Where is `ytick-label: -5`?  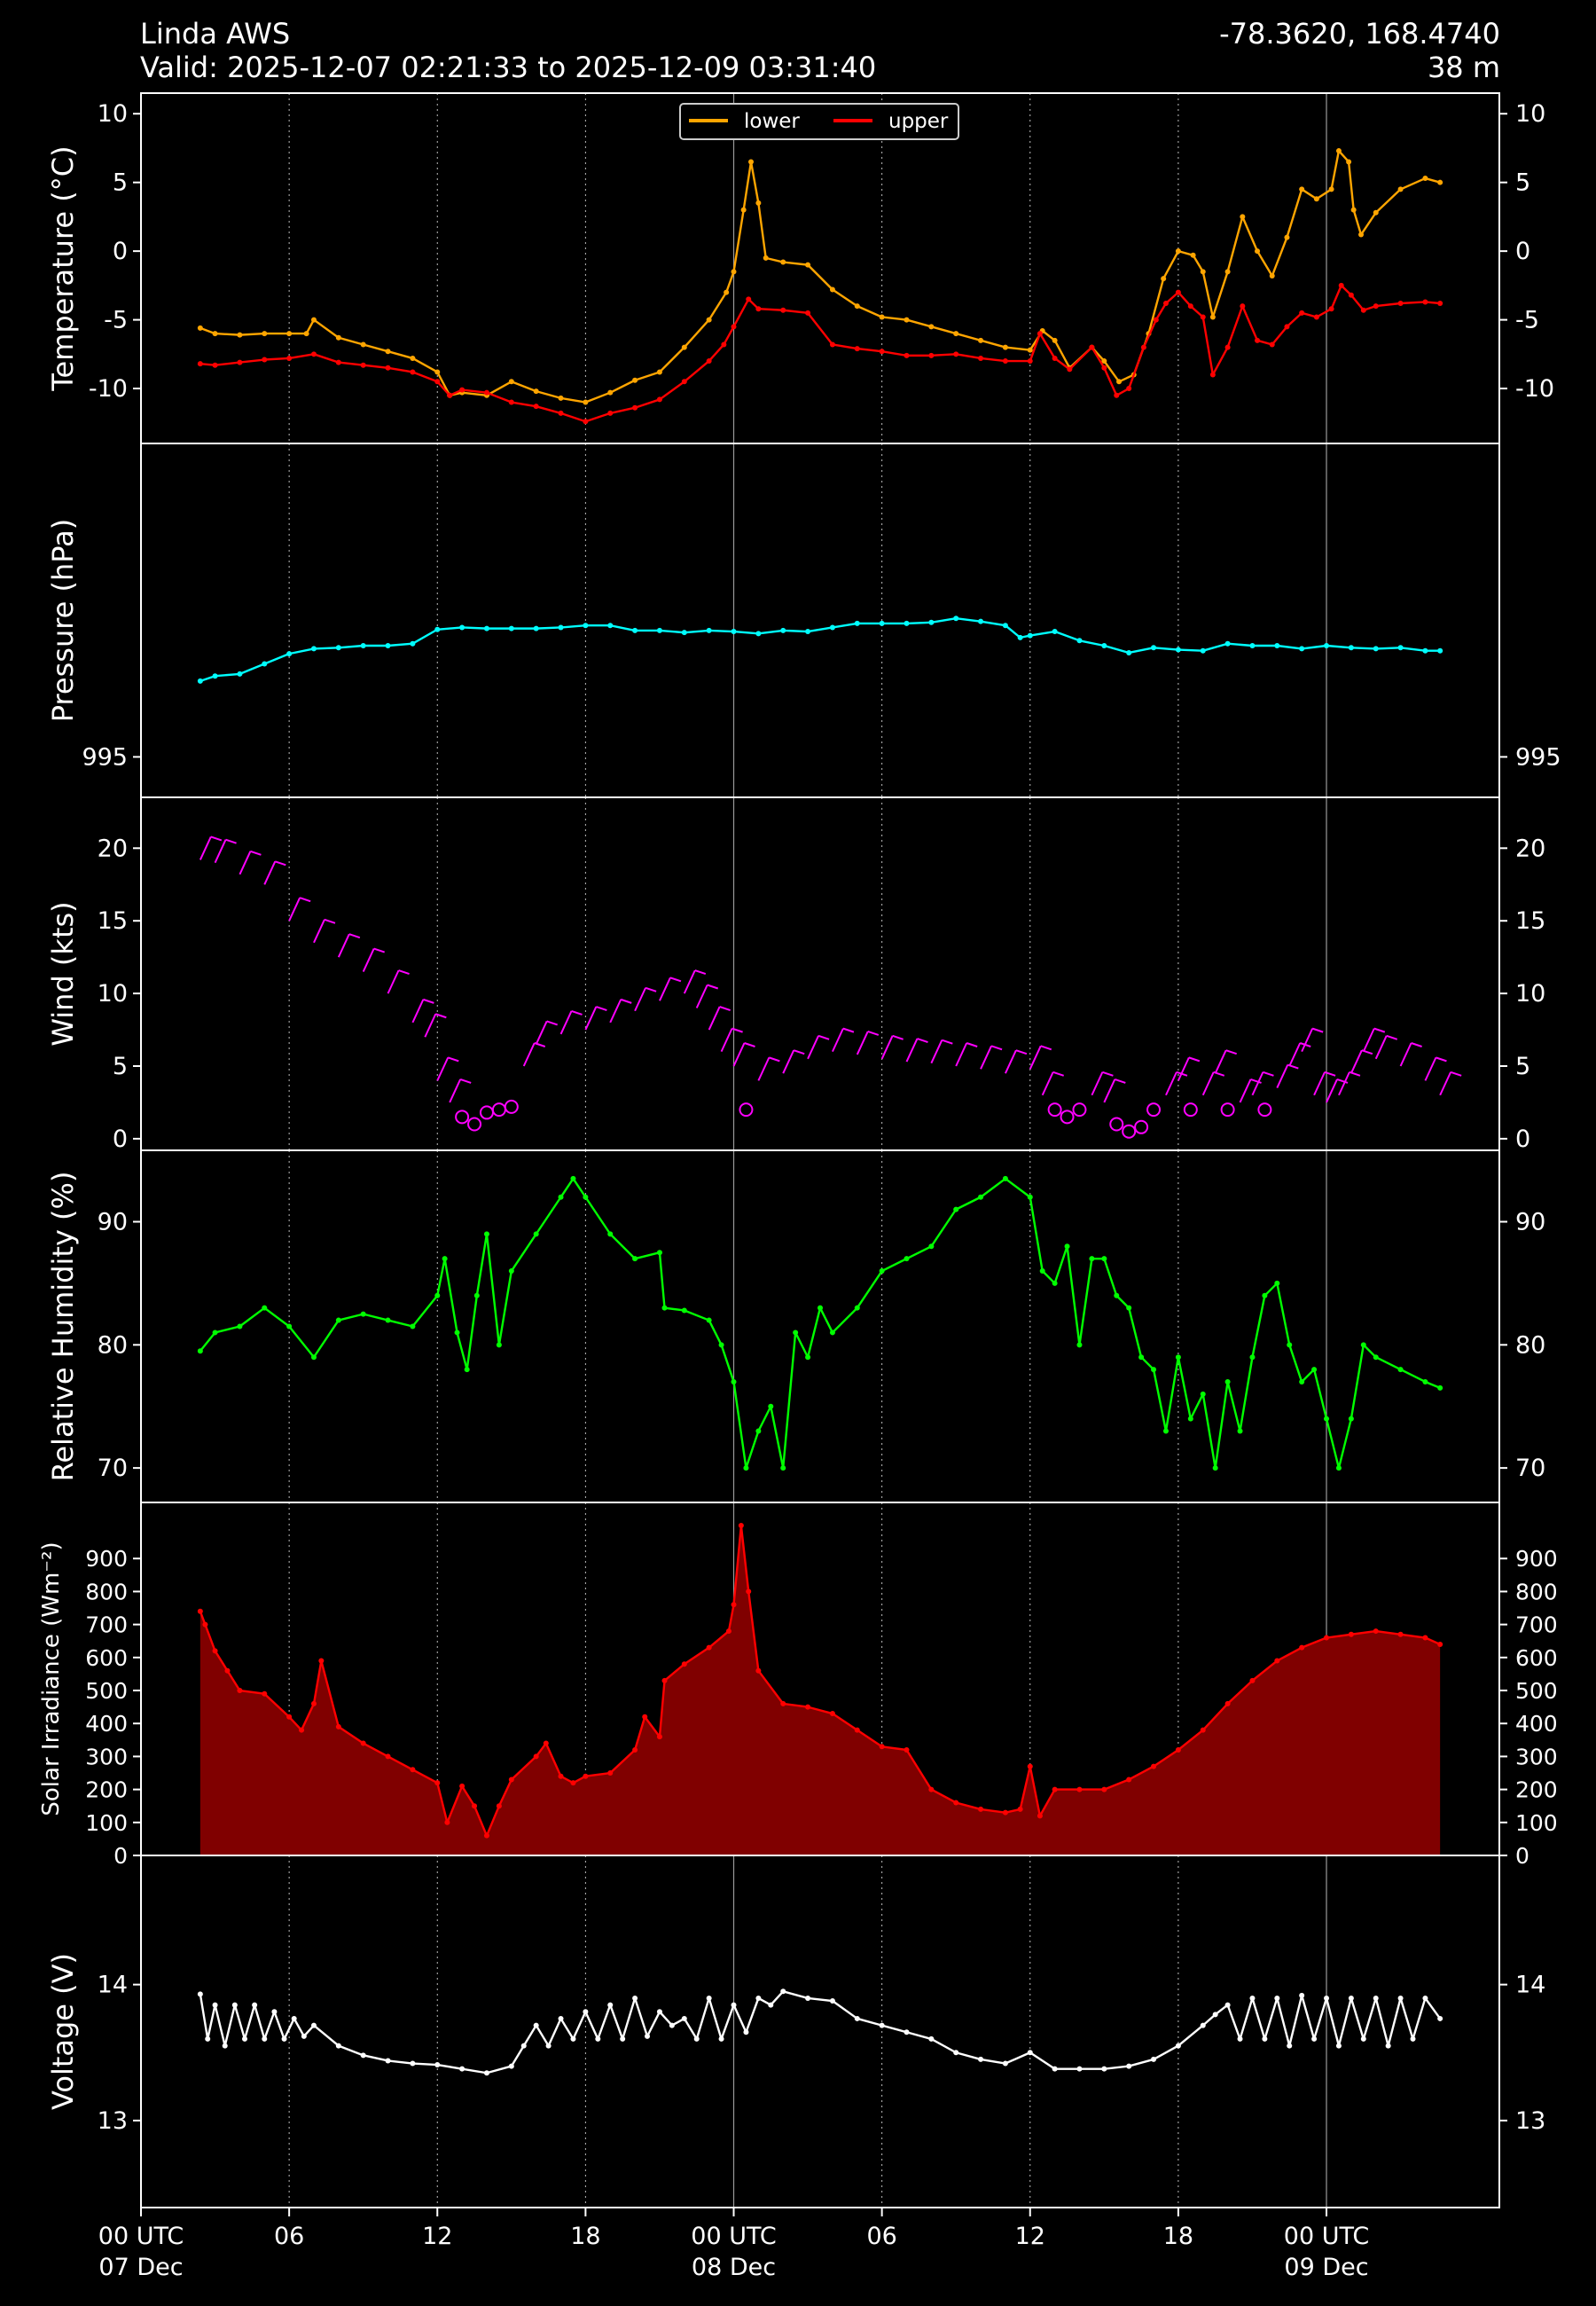 ytick-label: -5 is located at coordinates (116, 320).